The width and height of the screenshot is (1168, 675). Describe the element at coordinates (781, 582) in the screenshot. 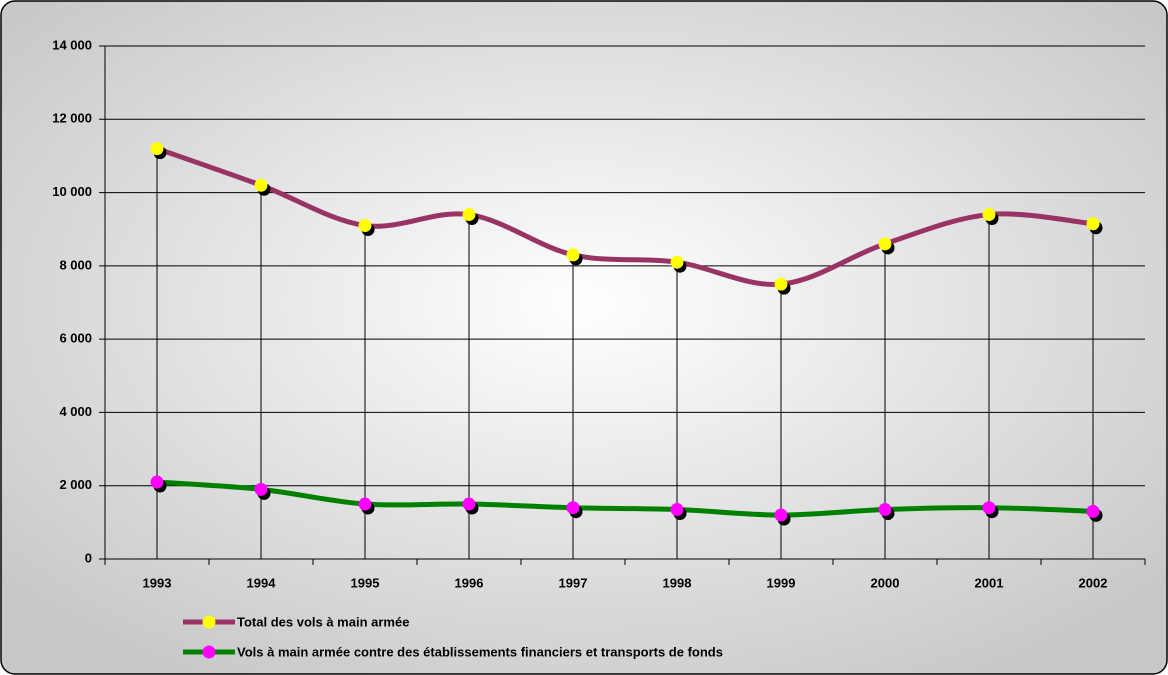

I see `x-tick-label: 1999` at that location.